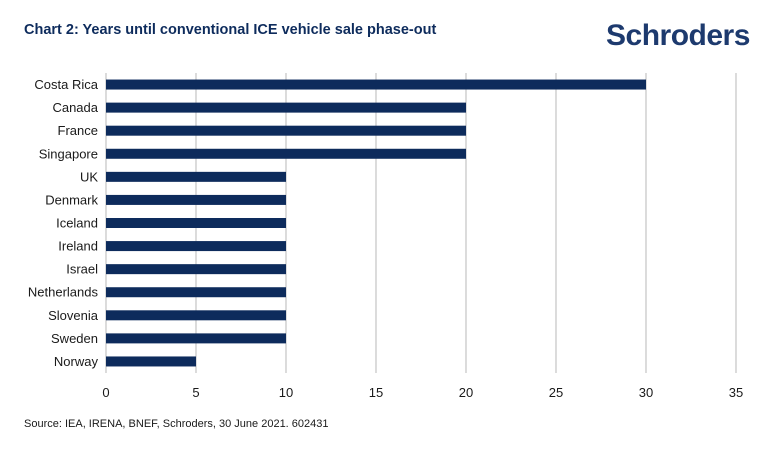 The height and width of the screenshot is (455, 770). What do you see at coordinates (66, 84) in the screenshot?
I see `category-label: Costa Rica` at bounding box center [66, 84].